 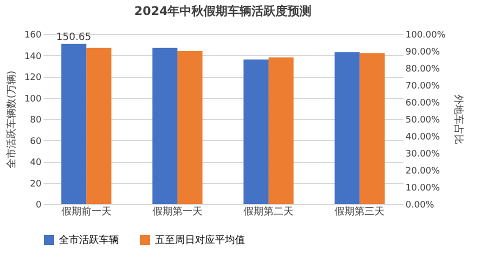 What do you see at coordinates (269, 212) in the screenshot?
I see `x-tick-label: 假期第二天` at bounding box center [269, 212].